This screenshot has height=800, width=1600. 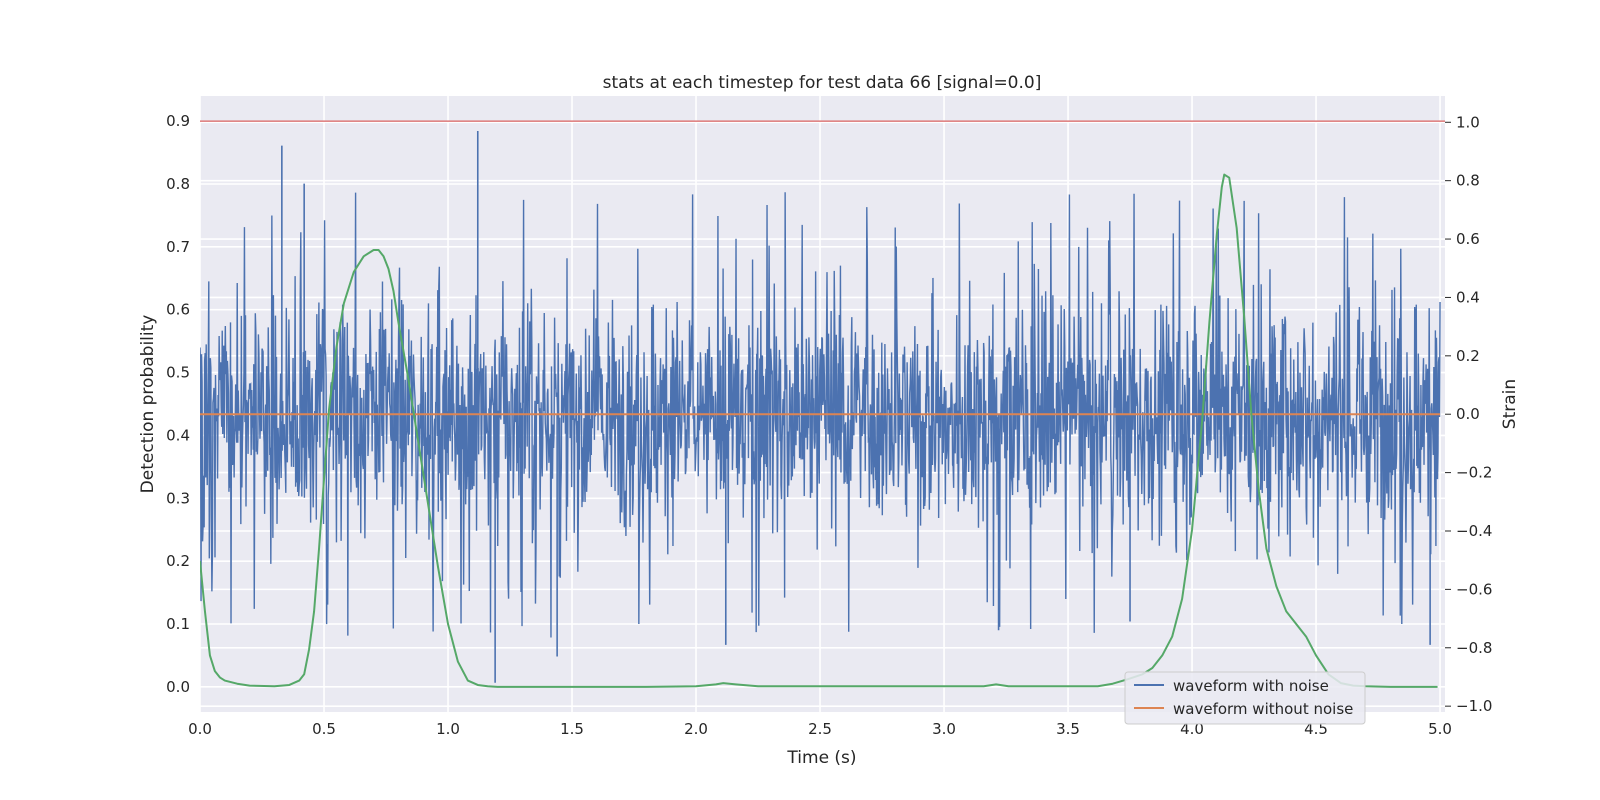 I want to click on y2-tick-label: −1.0, so click(x=1474, y=706).